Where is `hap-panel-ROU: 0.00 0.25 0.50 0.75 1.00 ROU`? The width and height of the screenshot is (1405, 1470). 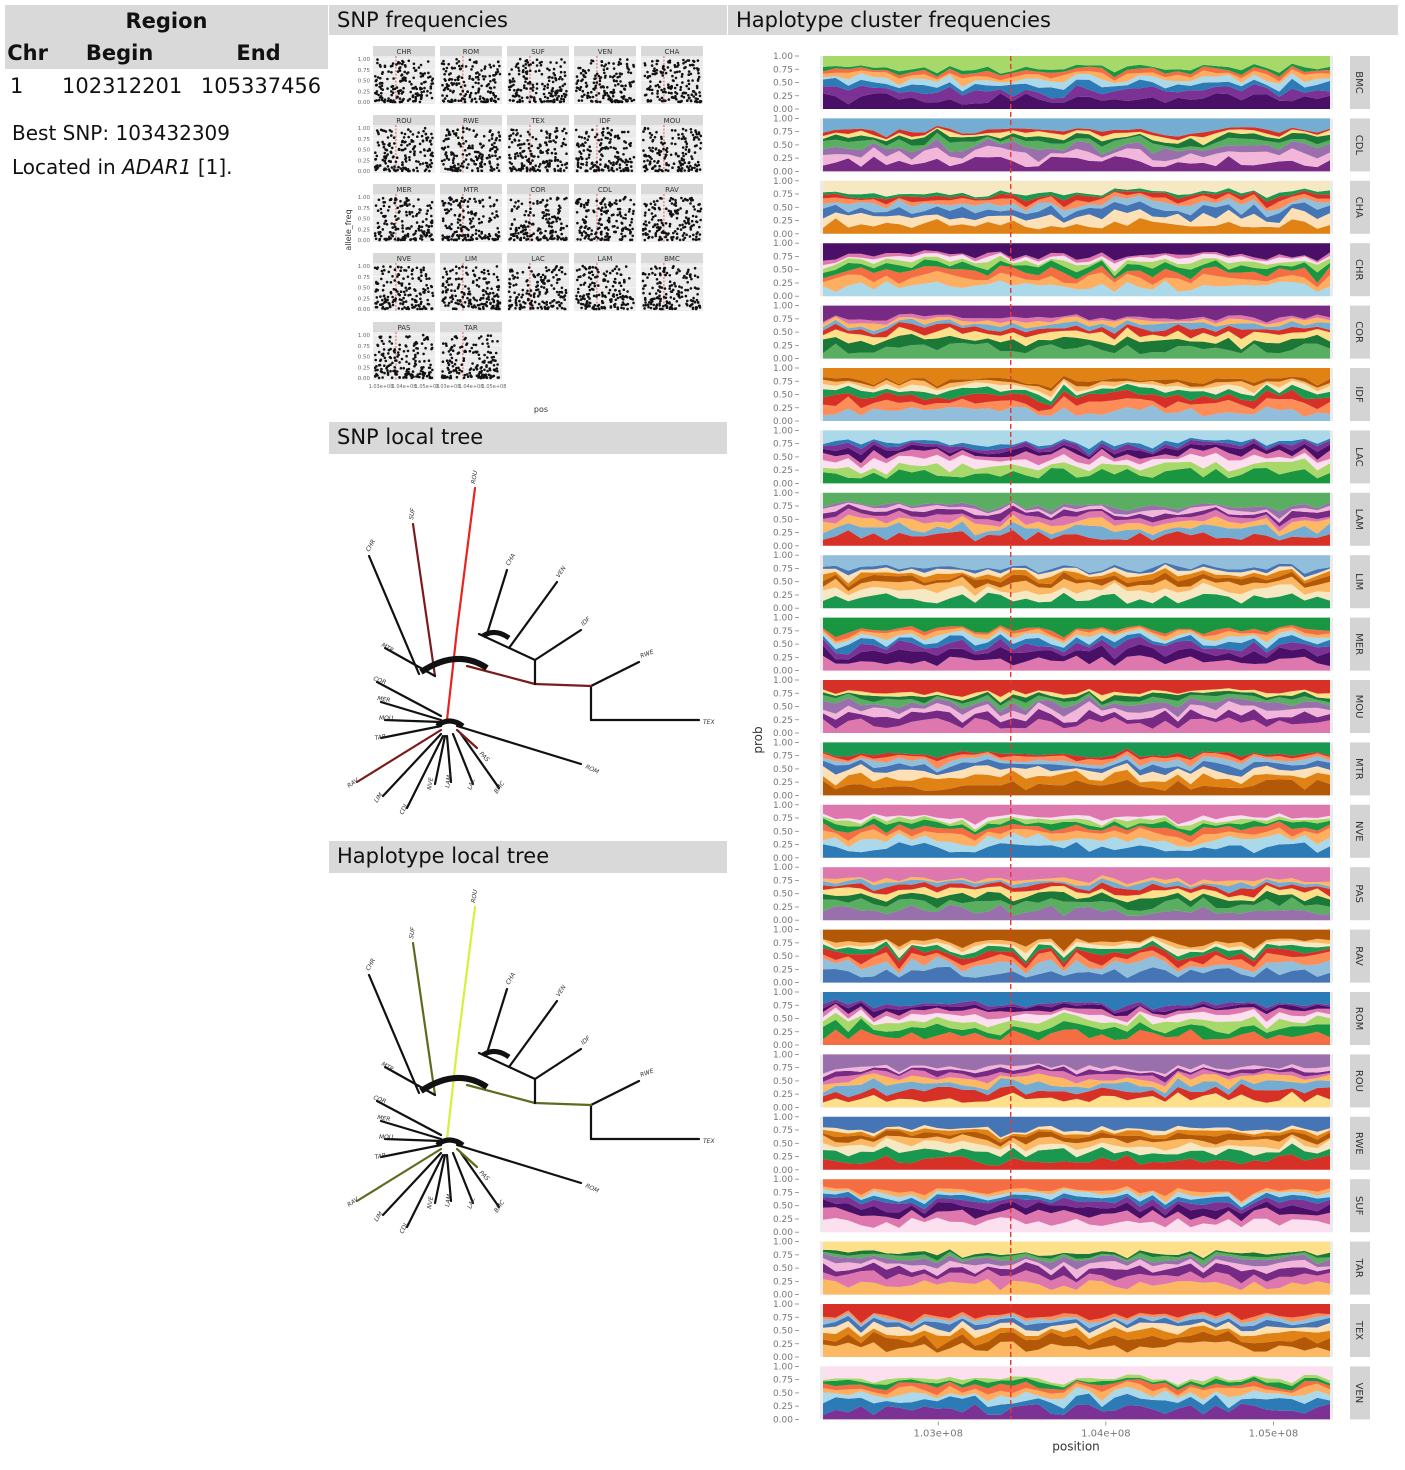
hap-panel-ROU: 0.00 0.25 0.50 0.75 1.00 ROU is located at coordinates (1071, 1081).